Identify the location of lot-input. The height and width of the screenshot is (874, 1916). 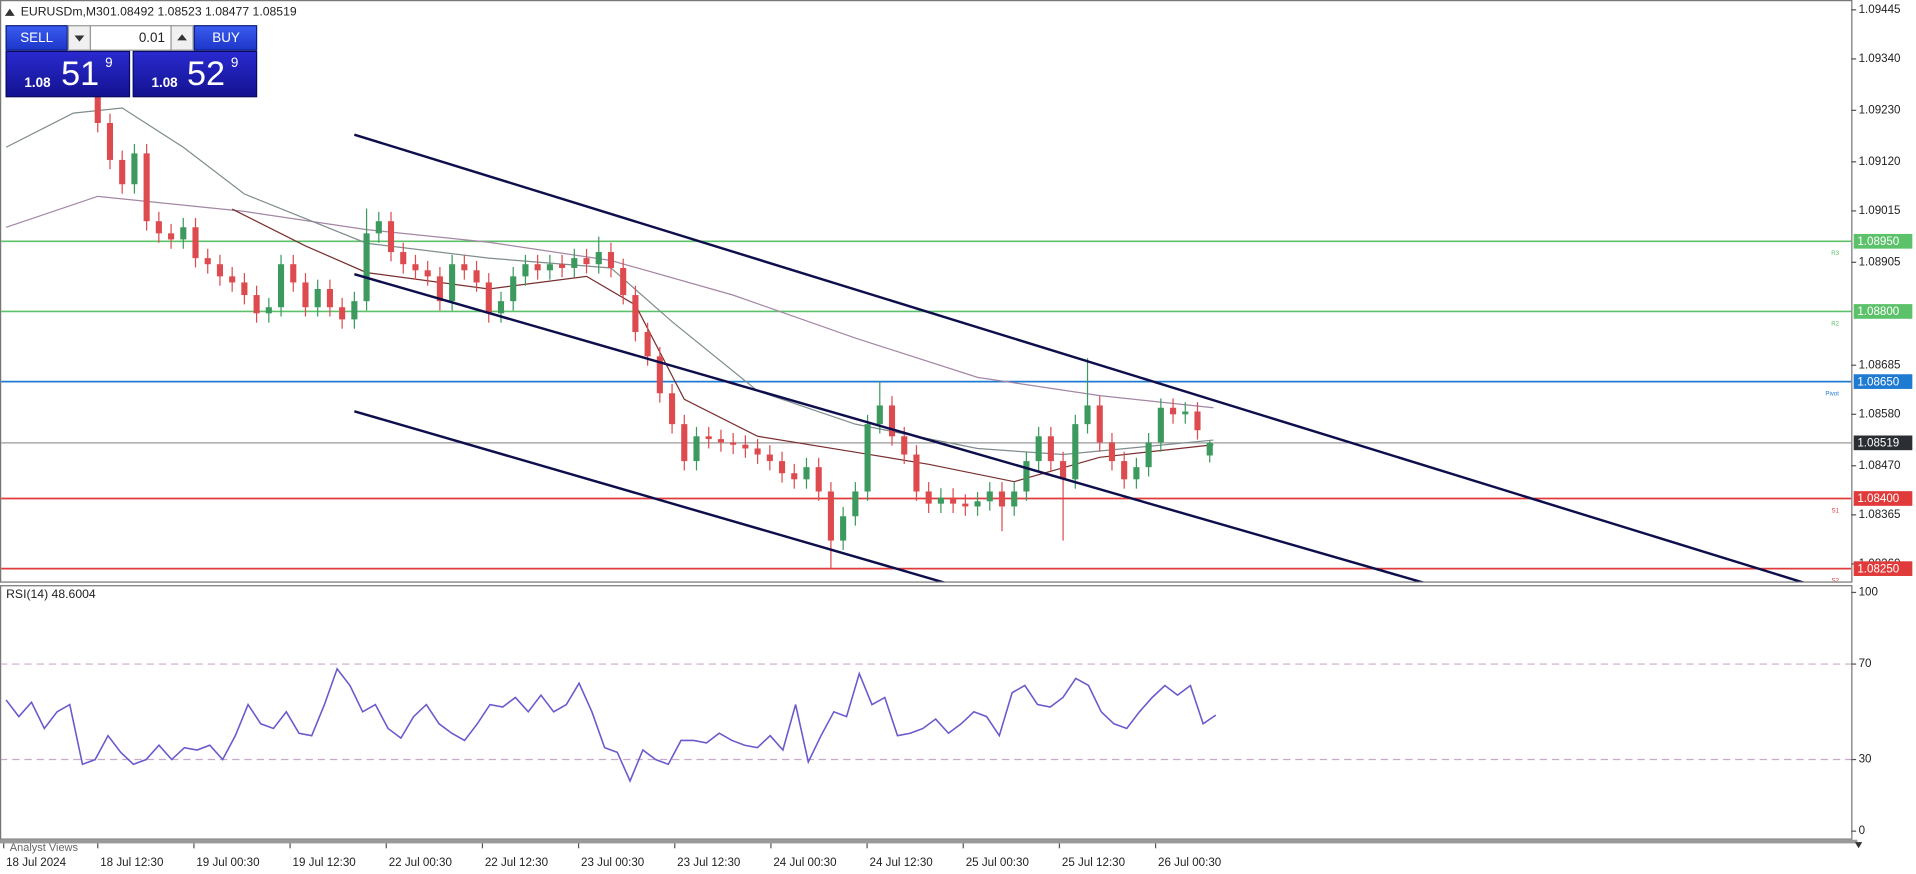
(130, 38).